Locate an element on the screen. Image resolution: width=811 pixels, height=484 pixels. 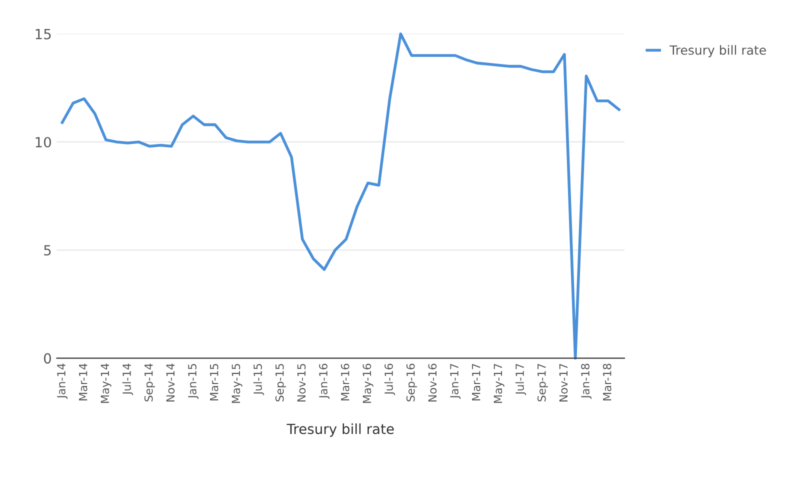
x-tick-label: Nov-16 is located at coordinates (432, 383).